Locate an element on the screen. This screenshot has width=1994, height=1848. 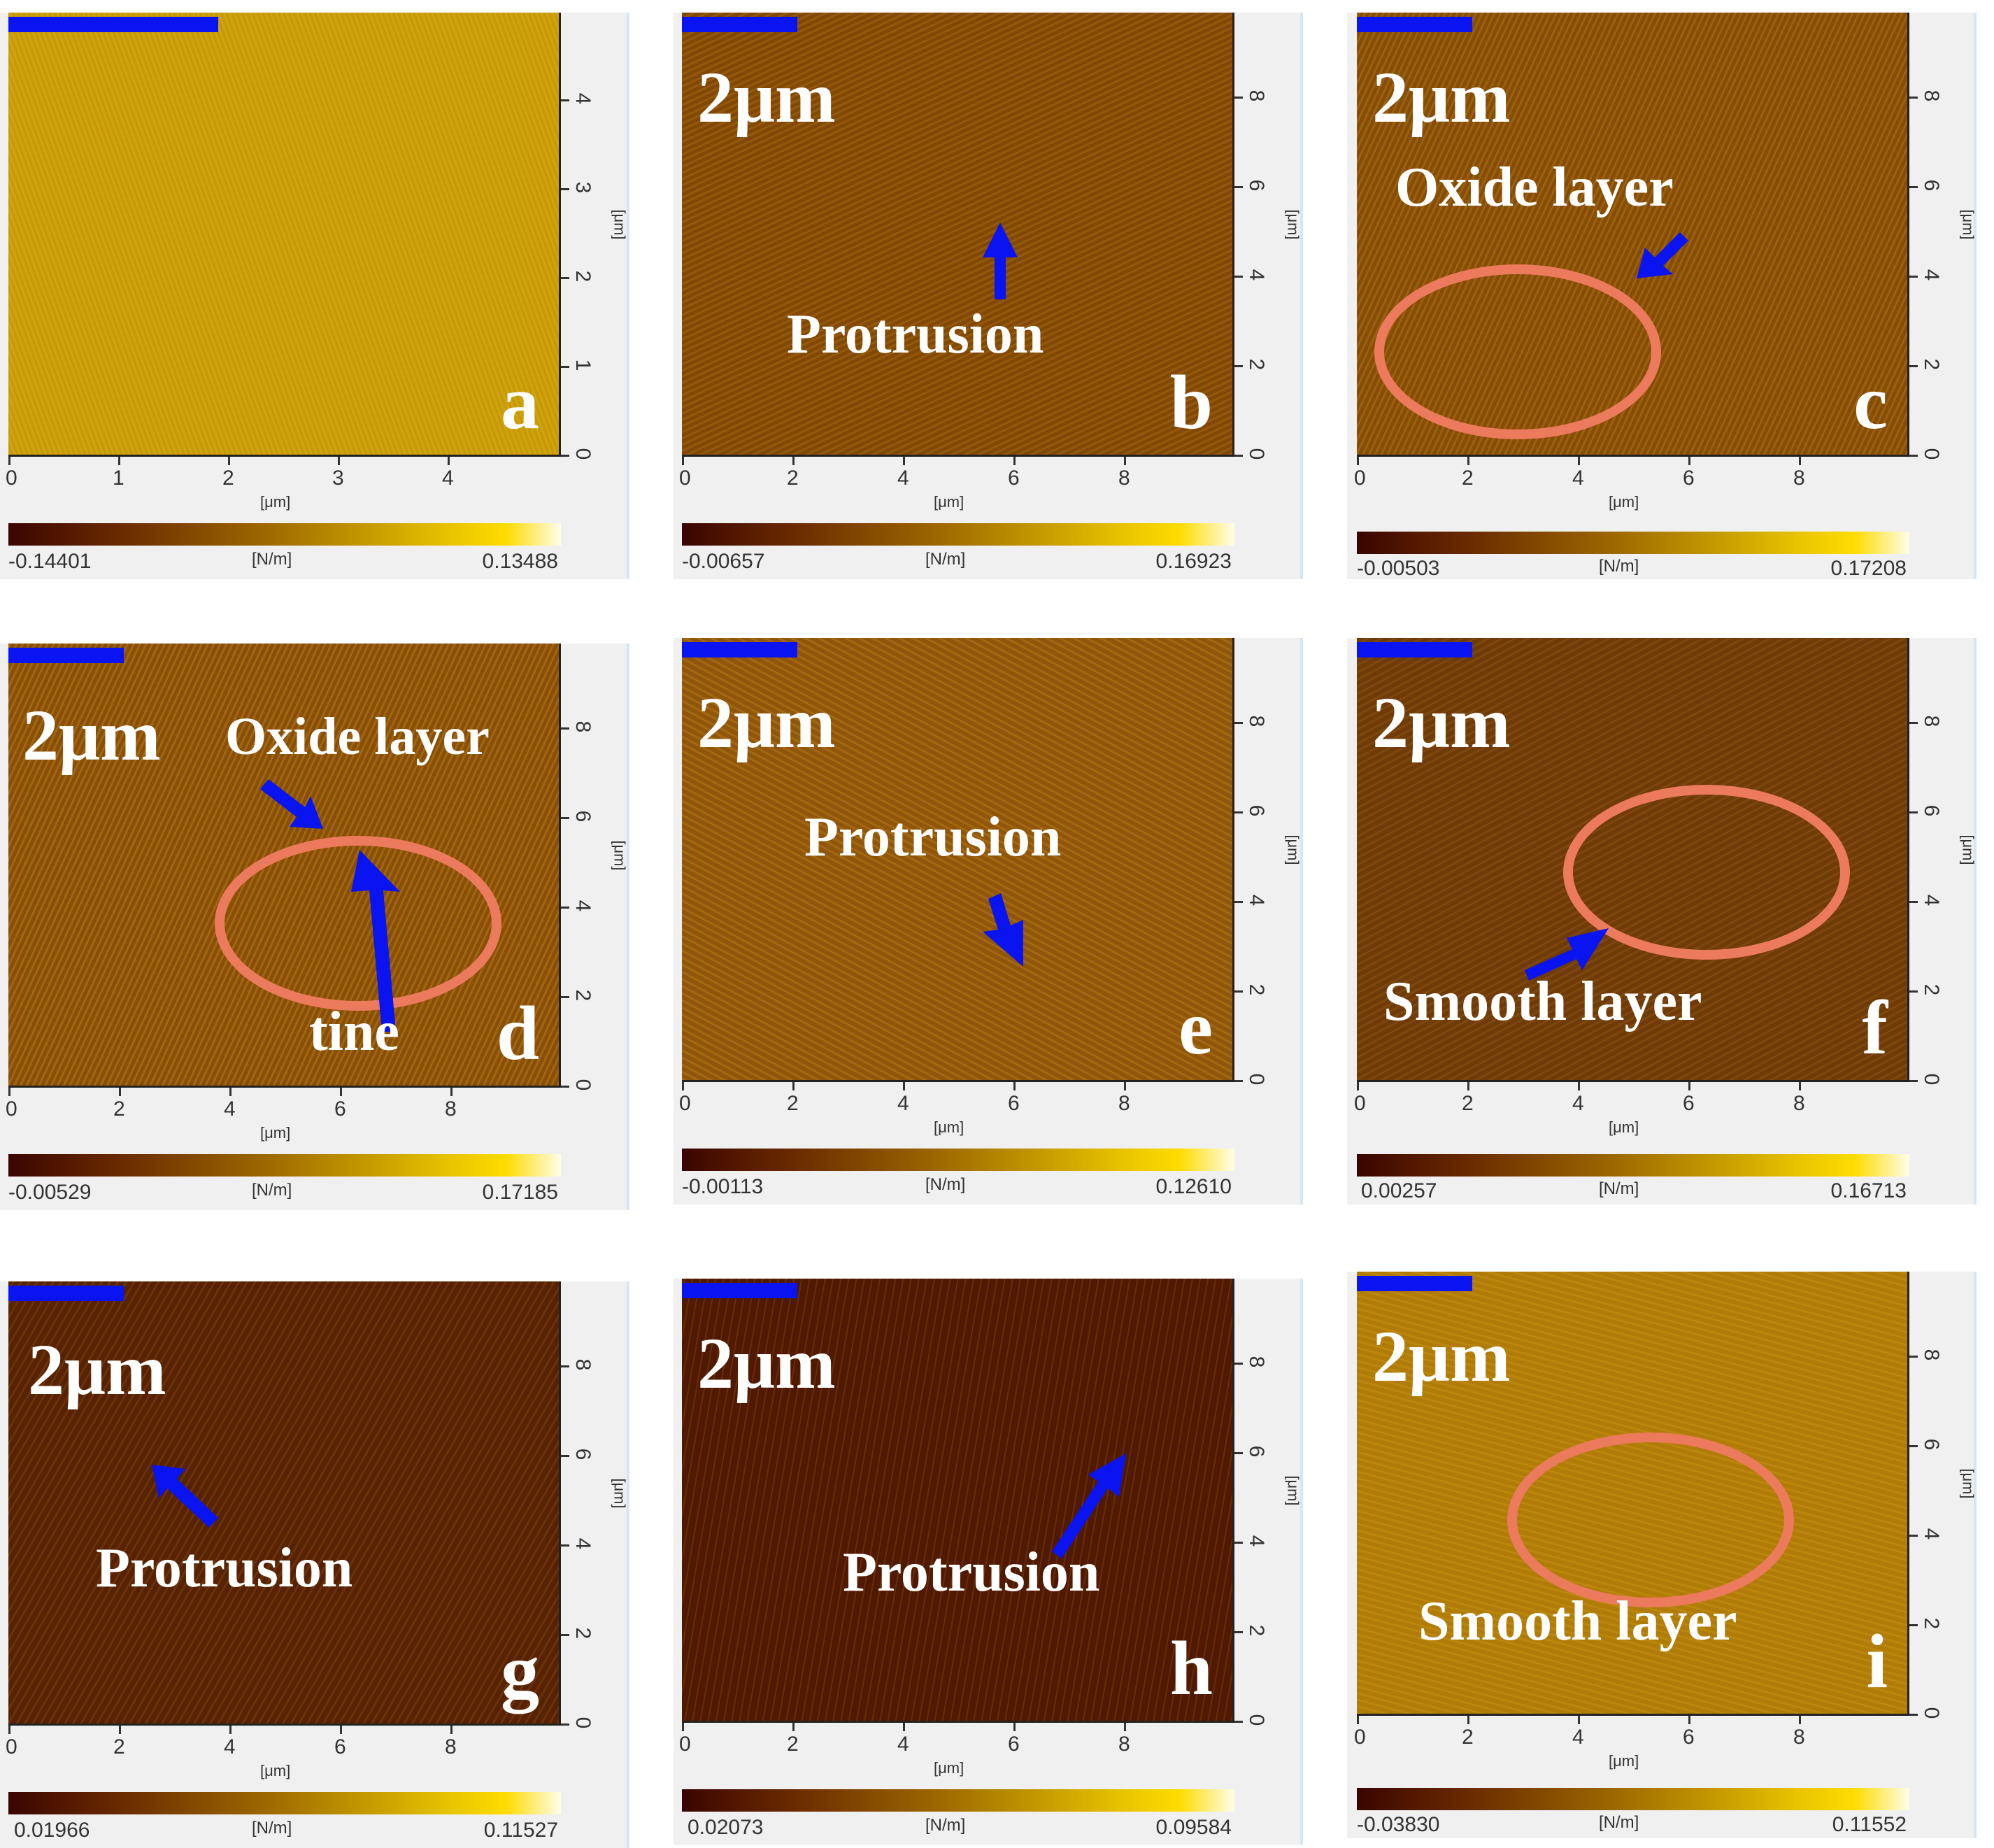
afm-image-h: 2μm Protrusion h is located at coordinates (958, 1501).